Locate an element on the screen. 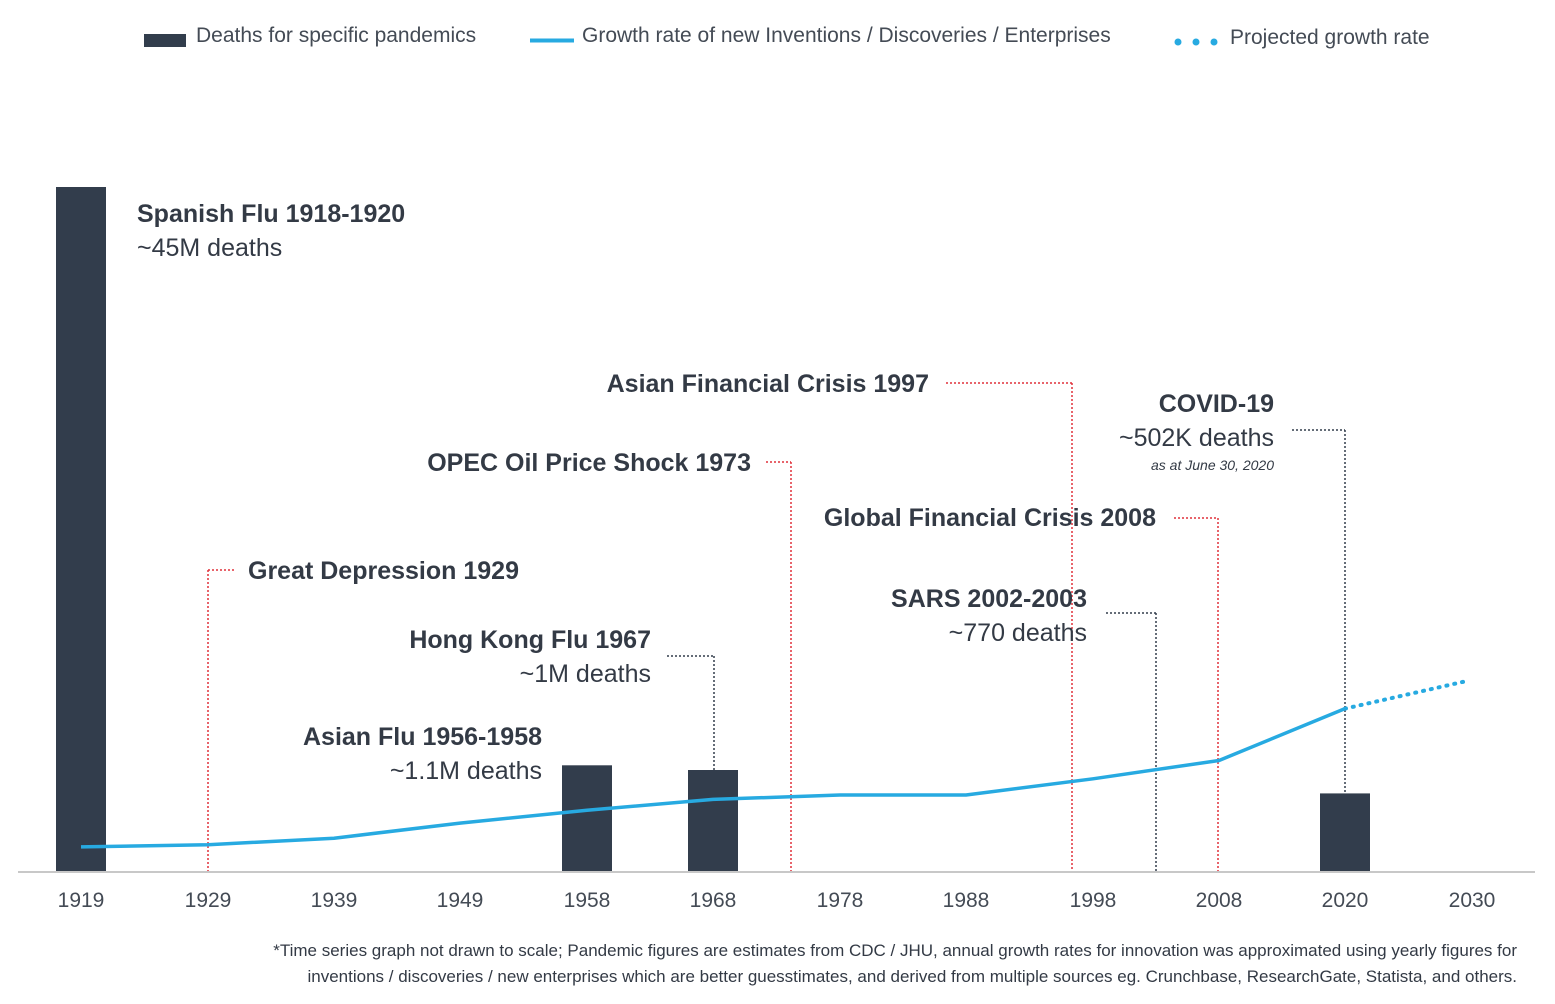 Image resolution: width=1555 pixels, height=1004 pixels. annotation-hong-kong-flu-deaths: ~1M deaths is located at coordinates (585, 674).